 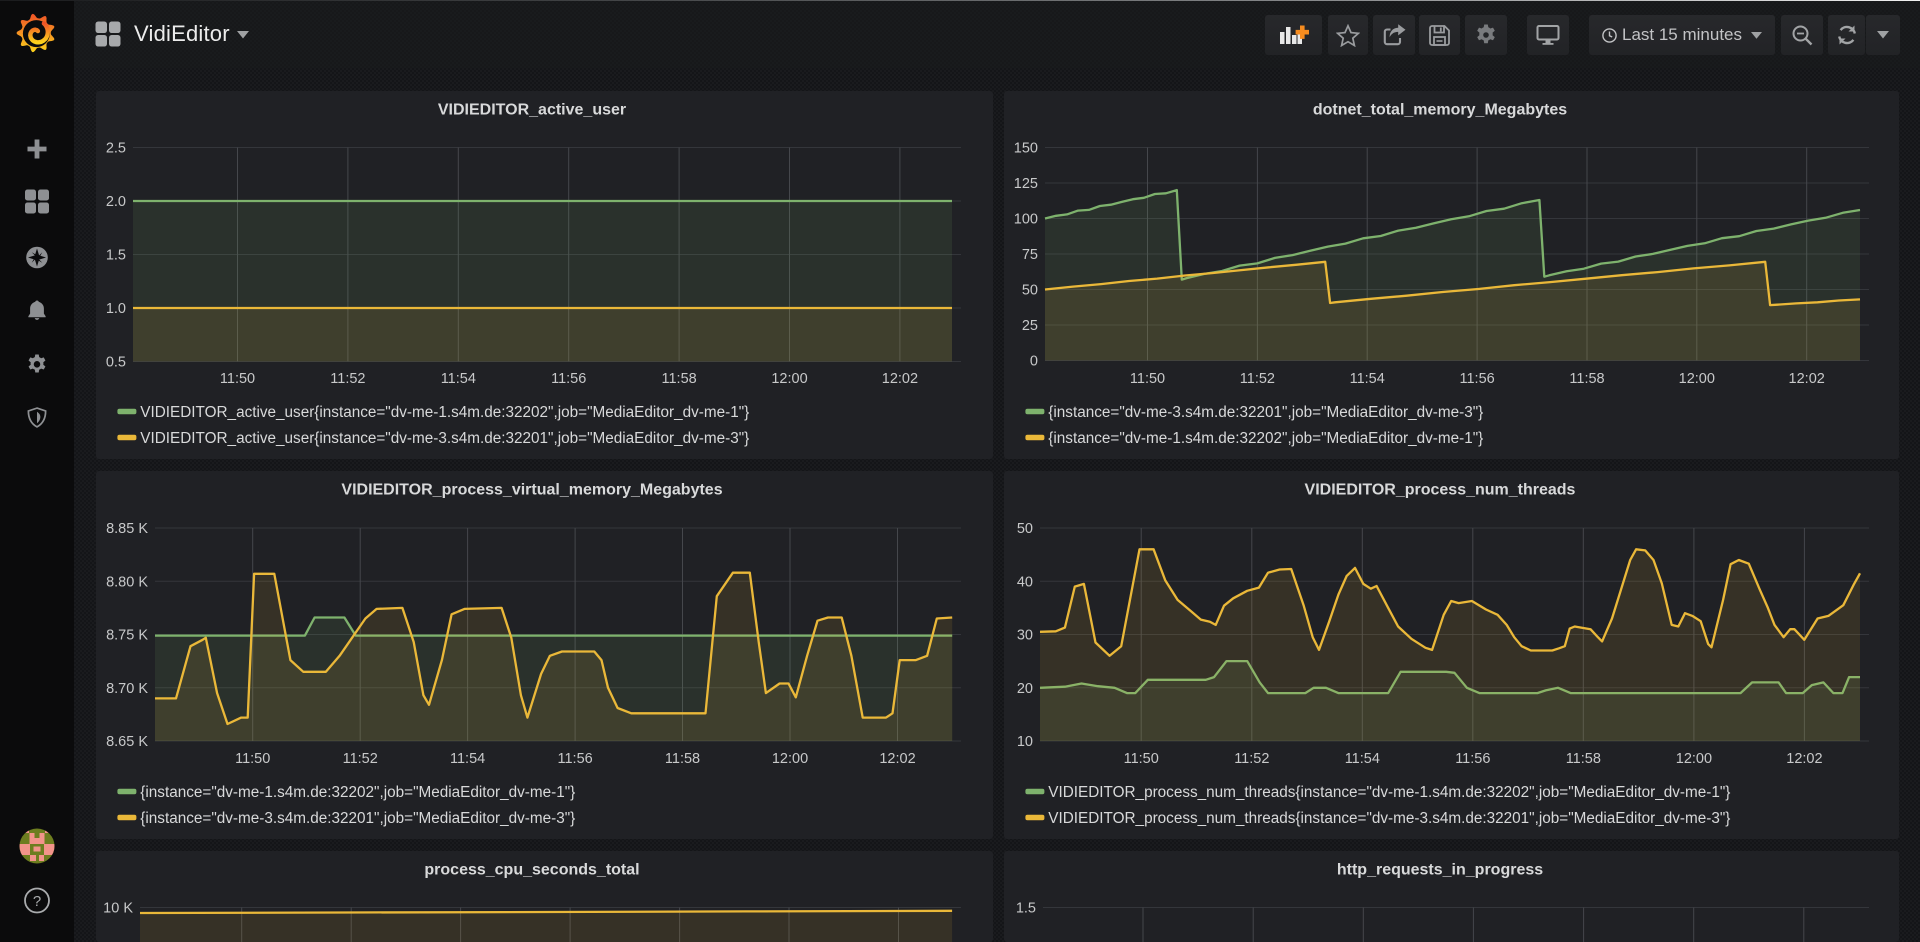 I want to click on svg-text: 100, so click(x=1026, y=220).